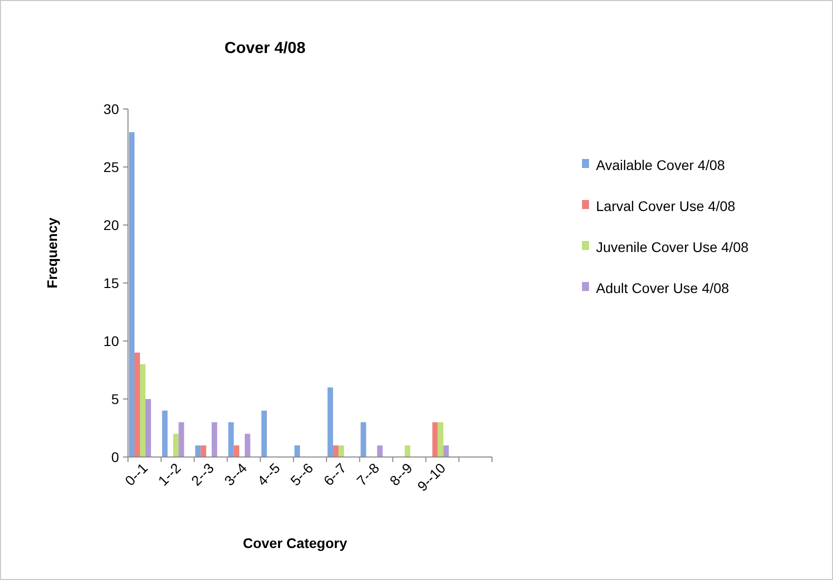 This screenshot has height=580, width=833. I want to click on y-tick-label: 5, so click(115, 398).